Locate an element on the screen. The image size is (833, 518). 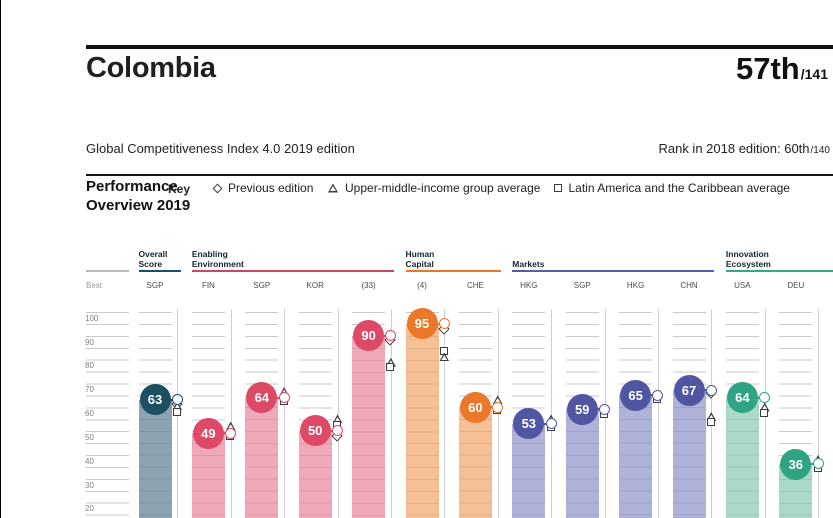
legend-item-label: Upper-middle-income group average is located at coordinates (443, 188).